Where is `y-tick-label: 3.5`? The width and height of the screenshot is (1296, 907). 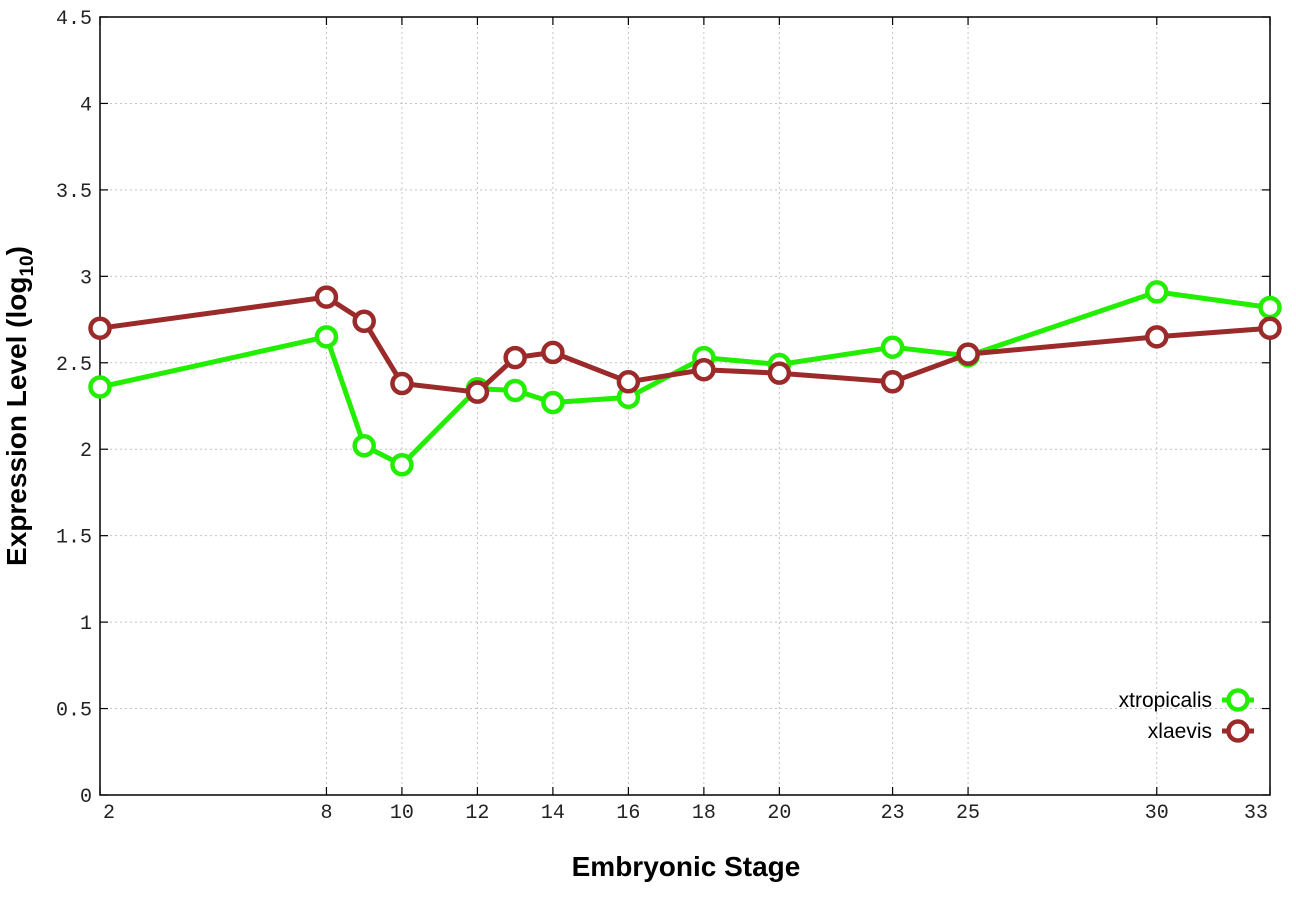 y-tick-label: 3.5 is located at coordinates (74, 192).